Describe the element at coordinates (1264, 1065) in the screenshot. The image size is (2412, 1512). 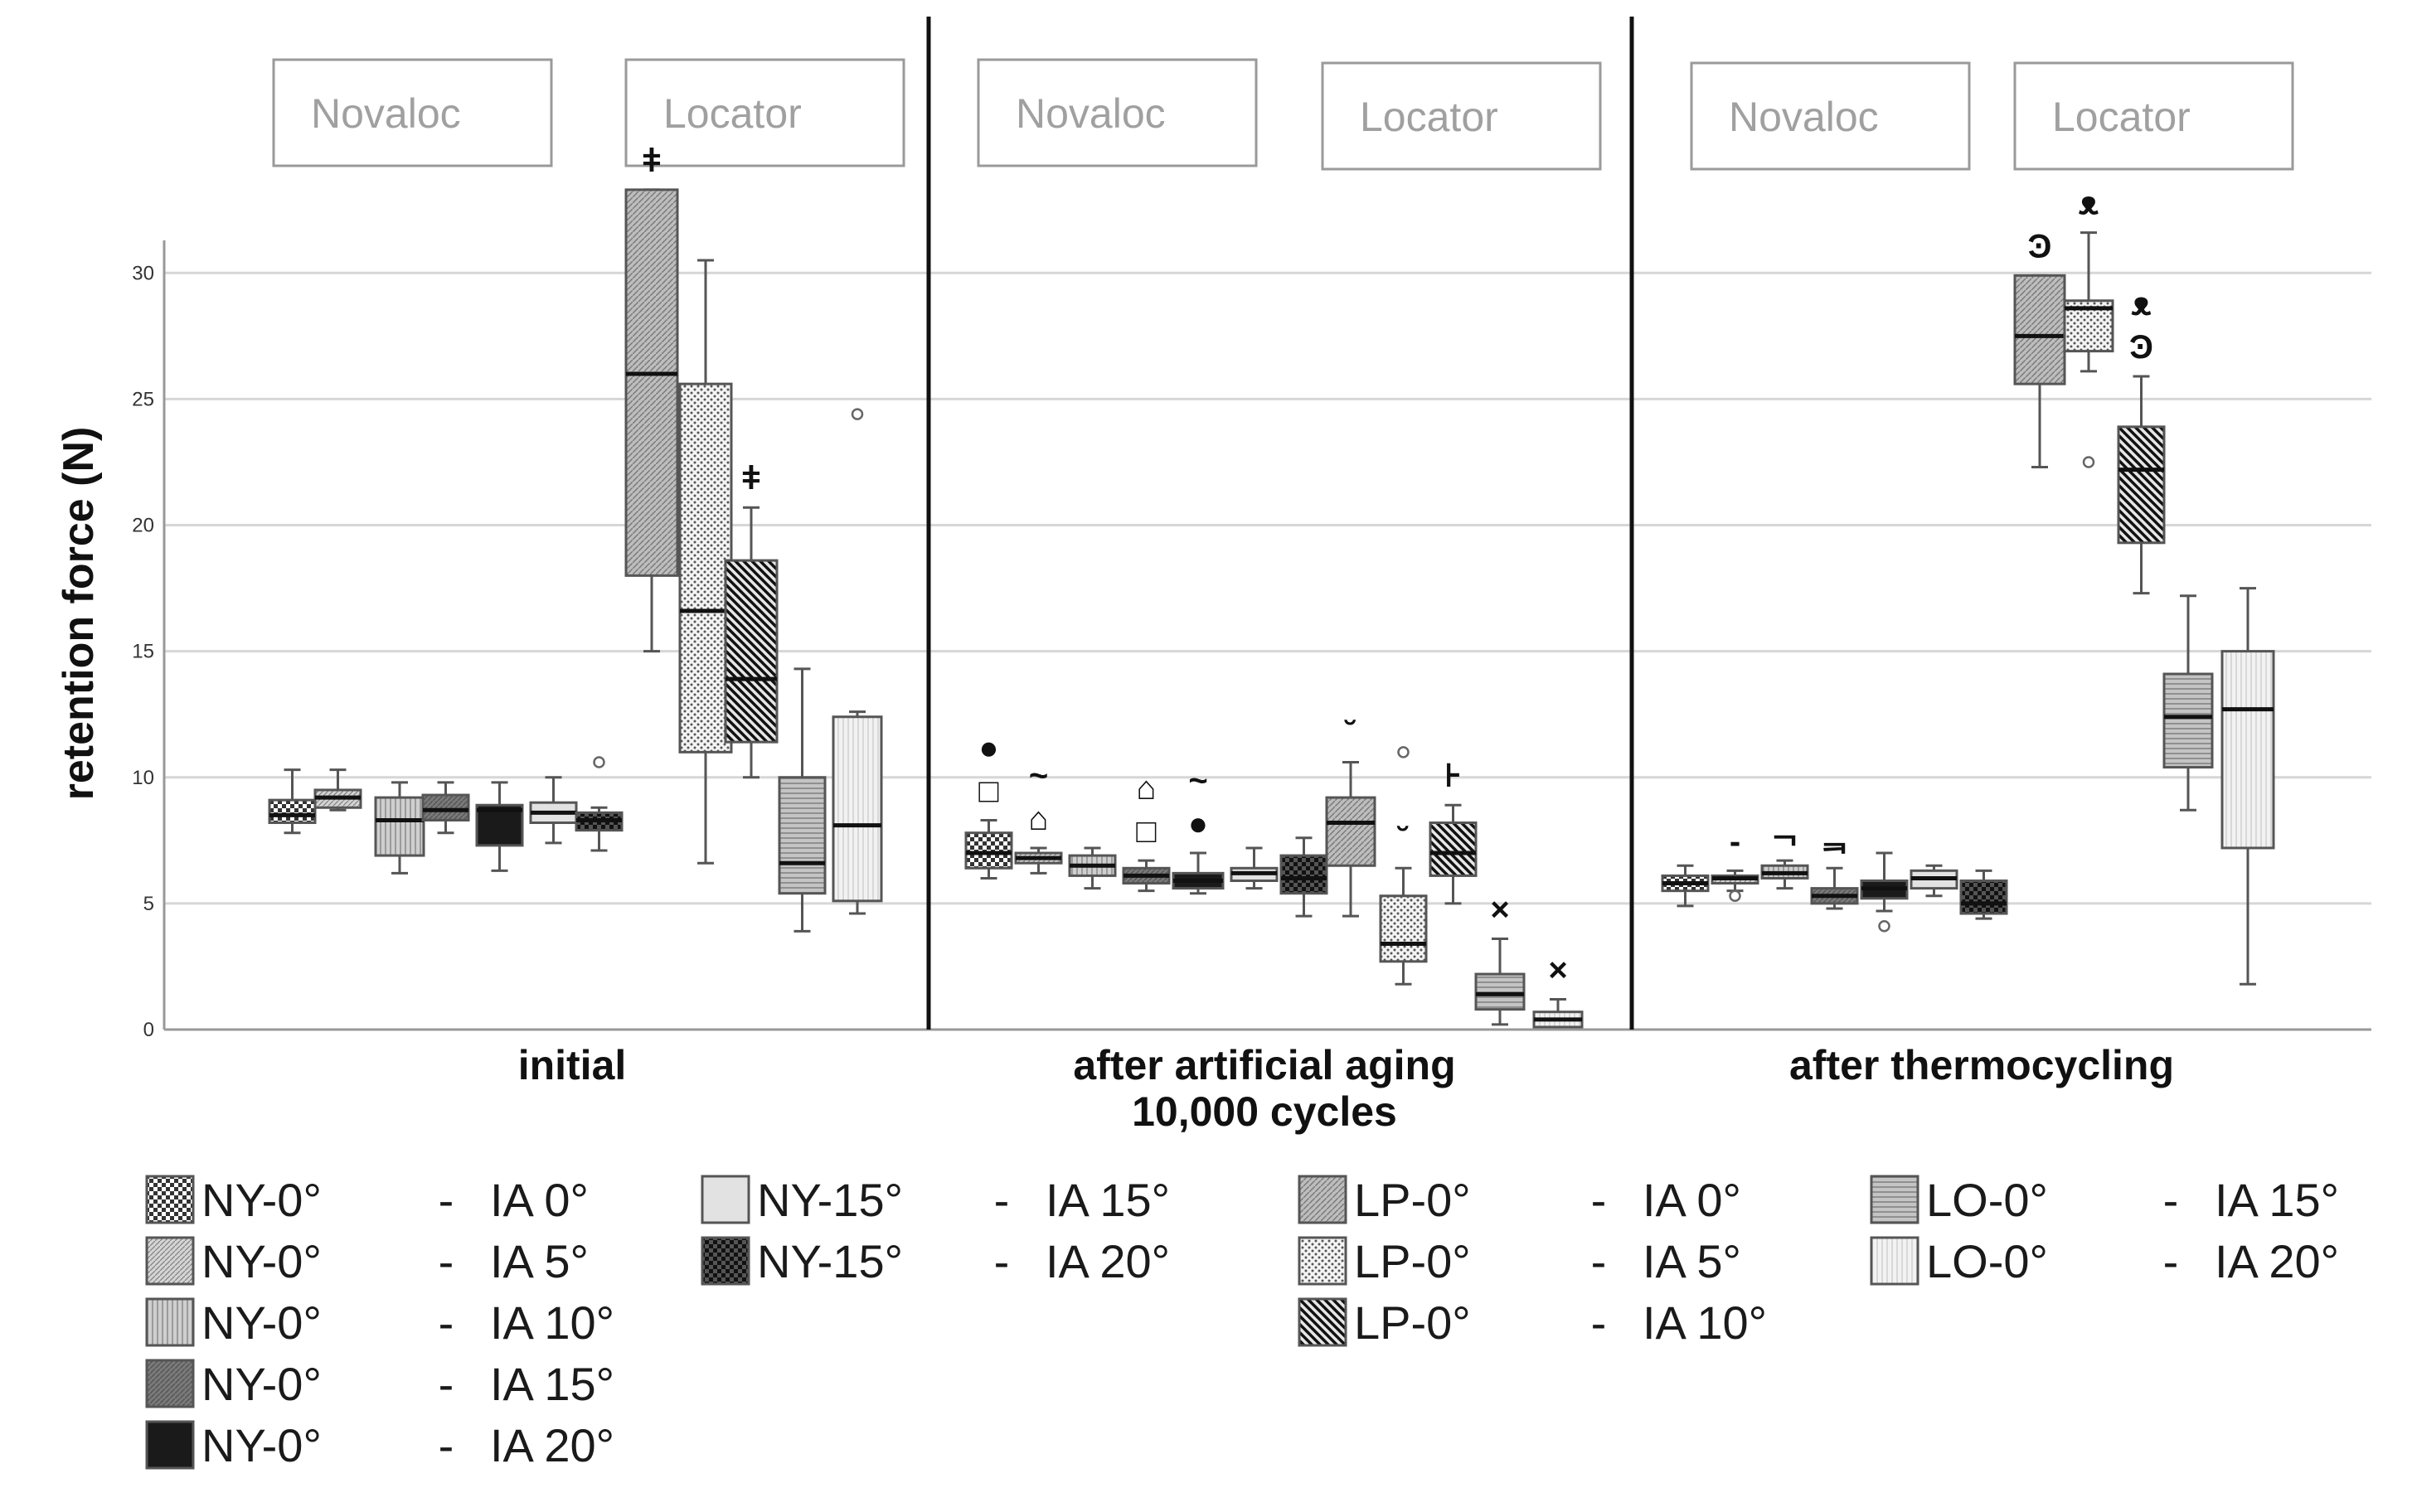
I see `panel-label: after artificial aging` at that location.